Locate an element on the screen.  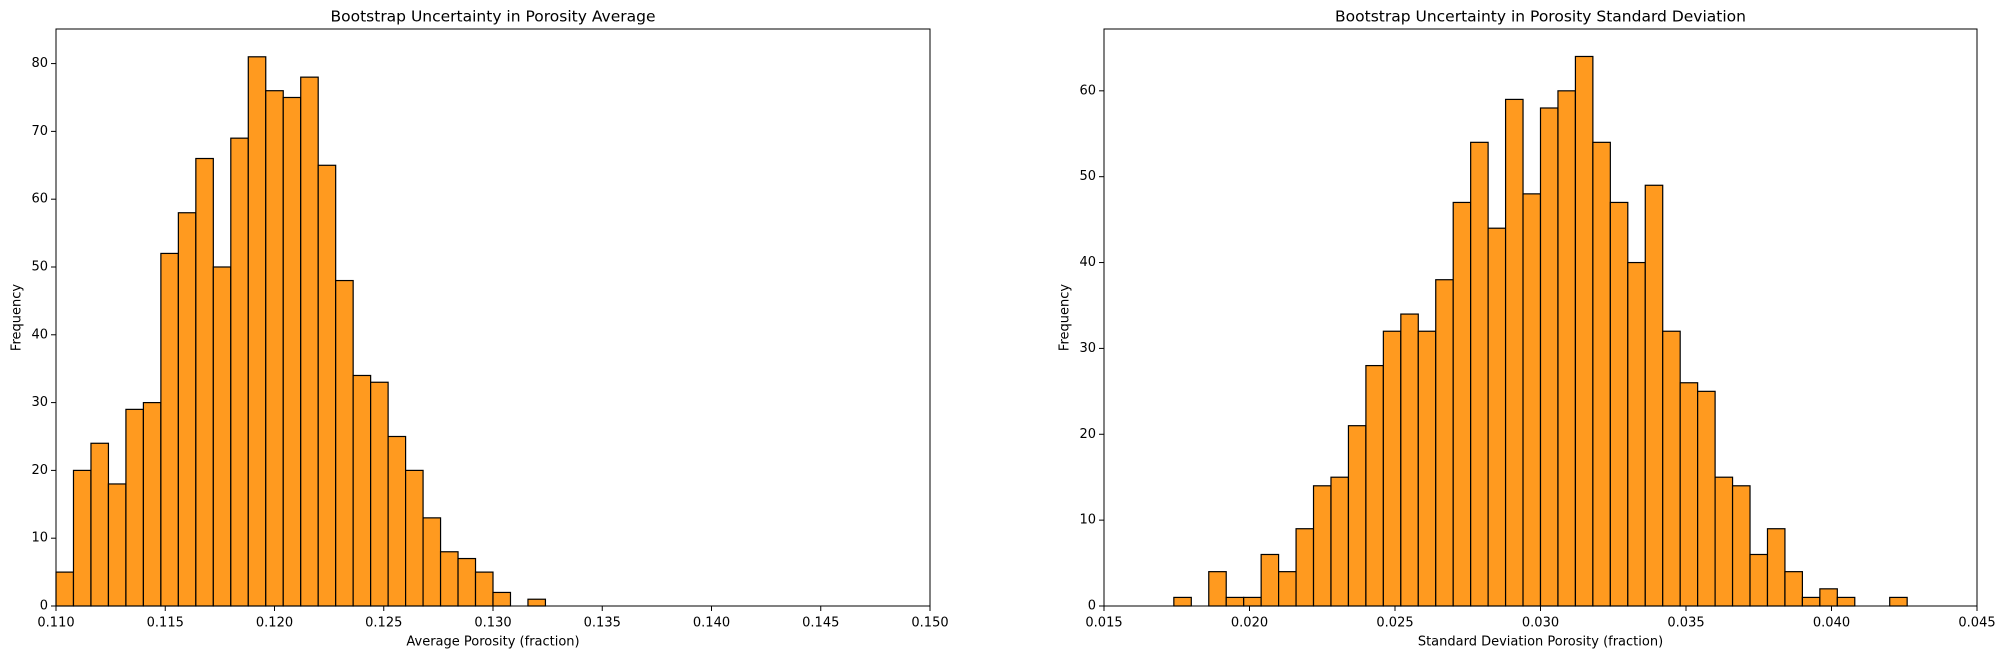
x-tick-label: 0.030 is located at coordinates (1540, 623).